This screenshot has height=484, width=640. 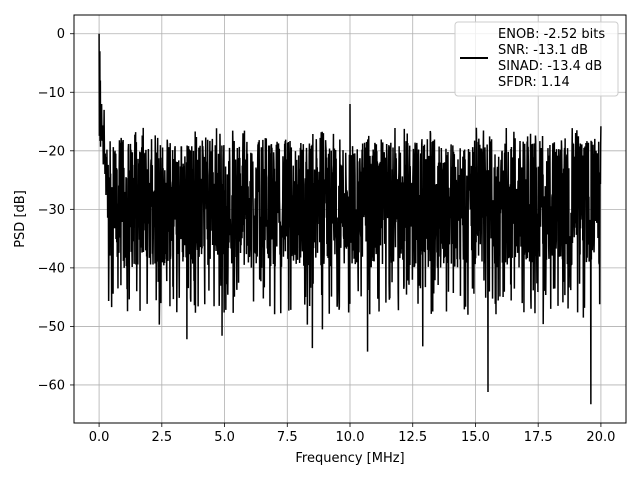 What do you see at coordinates (51, 93) in the screenshot?
I see `y-tick-label: −10` at bounding box center [51, 93].